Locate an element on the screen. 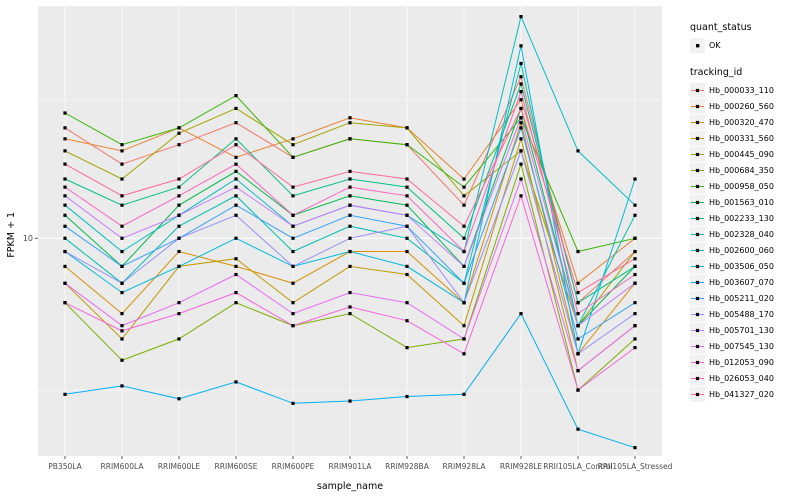  x-tick-label: RRII105LA_Stressed is located at coordinates (635, 466).